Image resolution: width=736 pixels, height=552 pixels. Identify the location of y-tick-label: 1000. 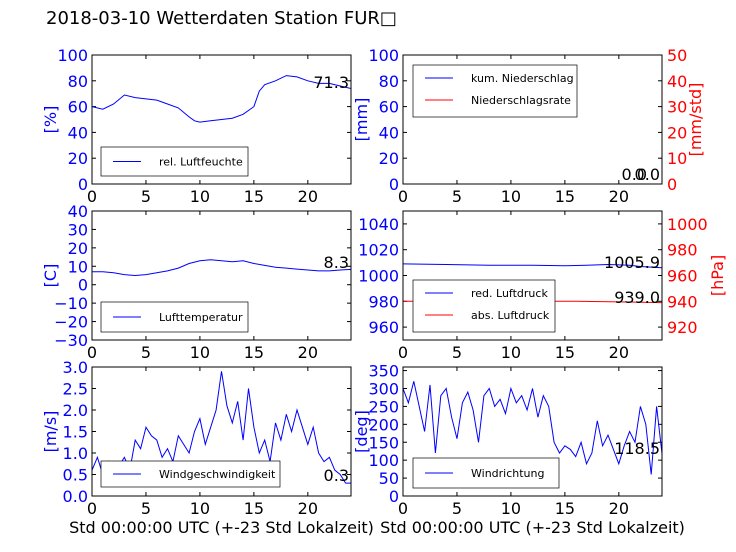
(378, 276).